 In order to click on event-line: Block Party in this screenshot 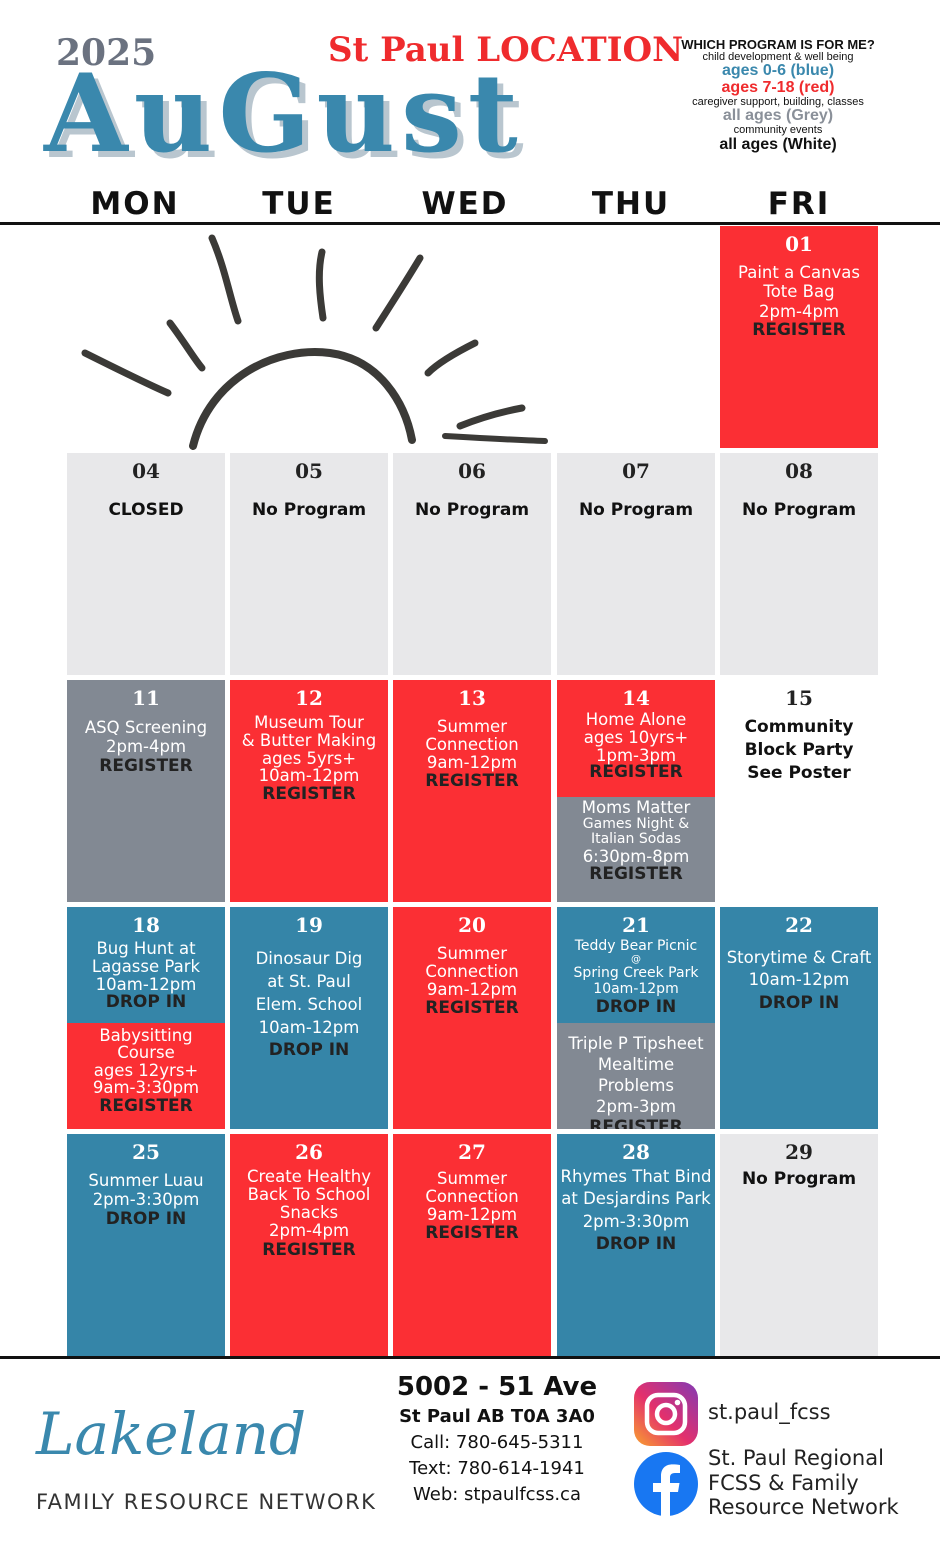, I will do `click(799, 749)`.